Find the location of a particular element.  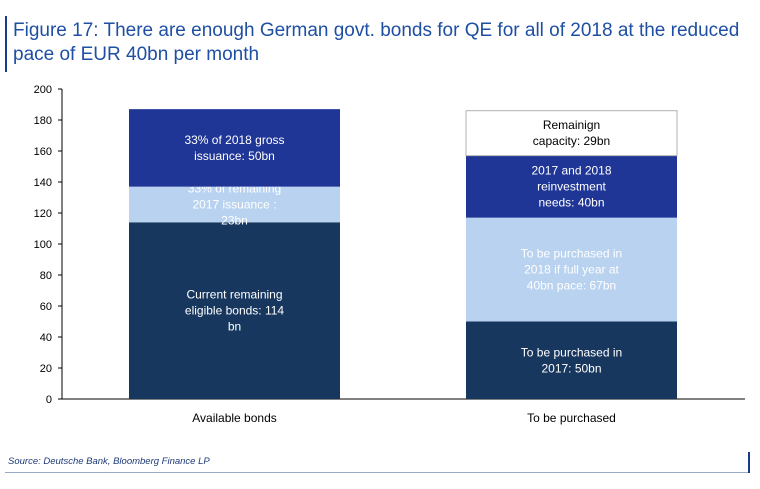

bottom-right-accent is located at coordinates (749, 462).